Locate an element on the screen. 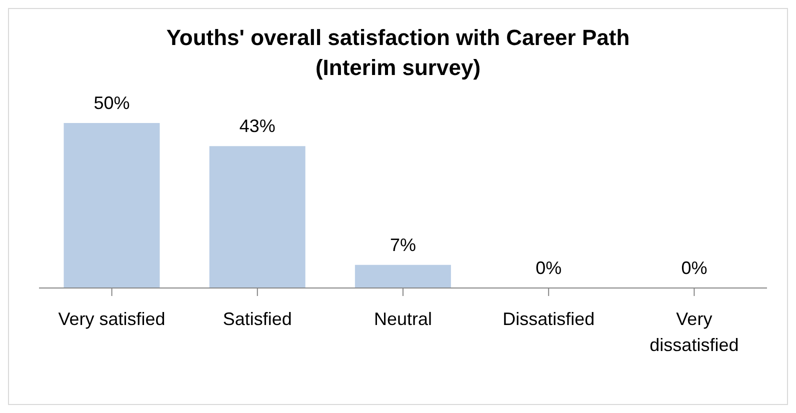  data-label: 7% is located at coordinates (403, 244).